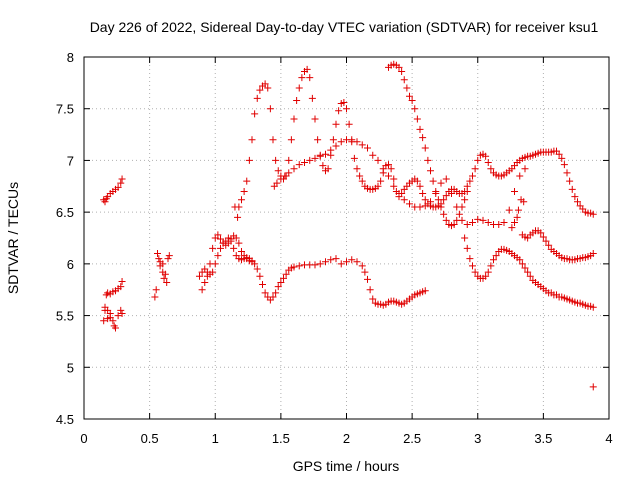 This screenshot has height=480, width=640. What do you see at coordinates (113, 304) in the screenshot?
I see `series-track-b-left-cluster` at bounding box center [113, 304].